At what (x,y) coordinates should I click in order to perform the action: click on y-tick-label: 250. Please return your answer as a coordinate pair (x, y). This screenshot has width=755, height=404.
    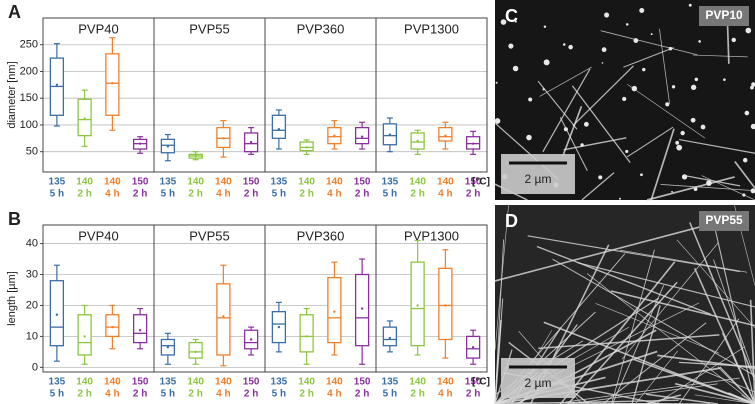
    Looking at the image, I should click on (29, 45).